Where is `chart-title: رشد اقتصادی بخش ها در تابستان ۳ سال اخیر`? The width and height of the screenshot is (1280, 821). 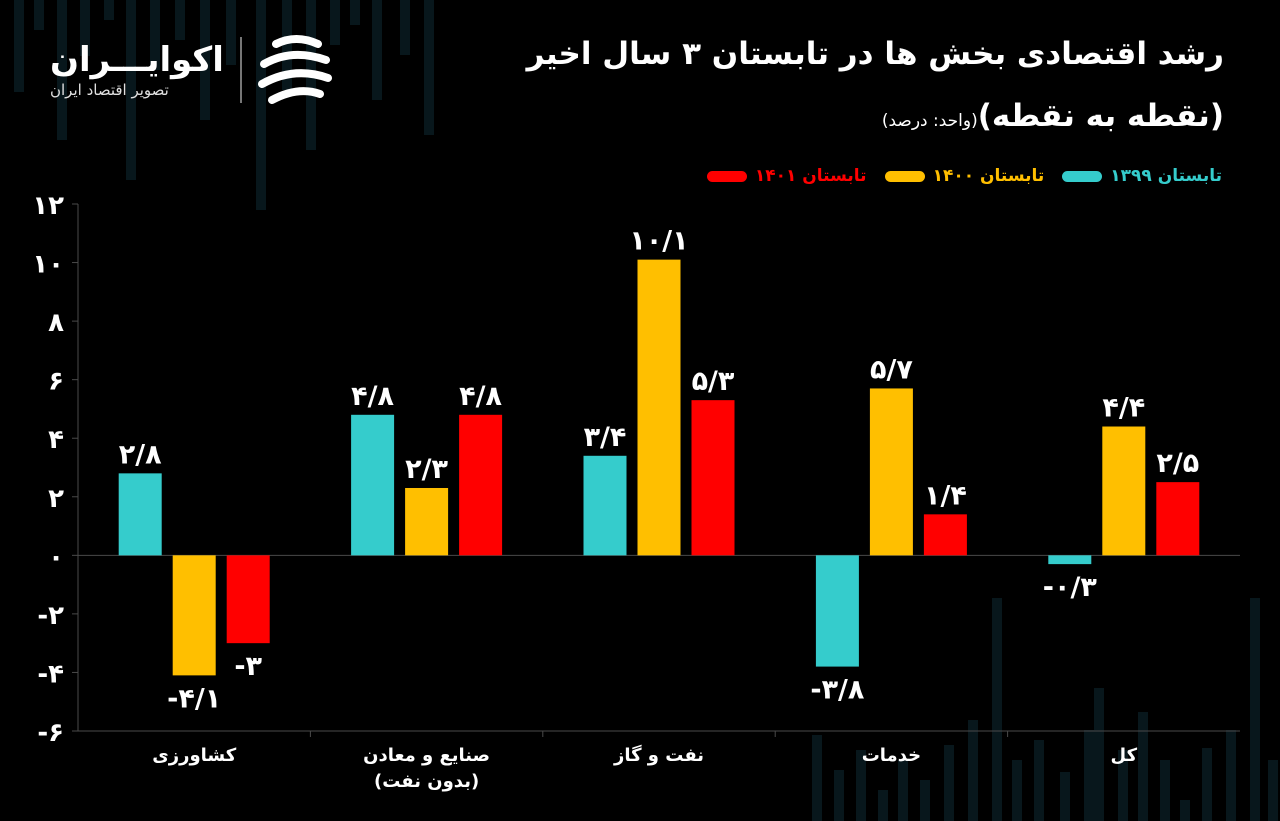
chart-title: رشد اقتصادی بخش ها در تابستان ۳ سال اخیر is located at coordinates (875, 54).